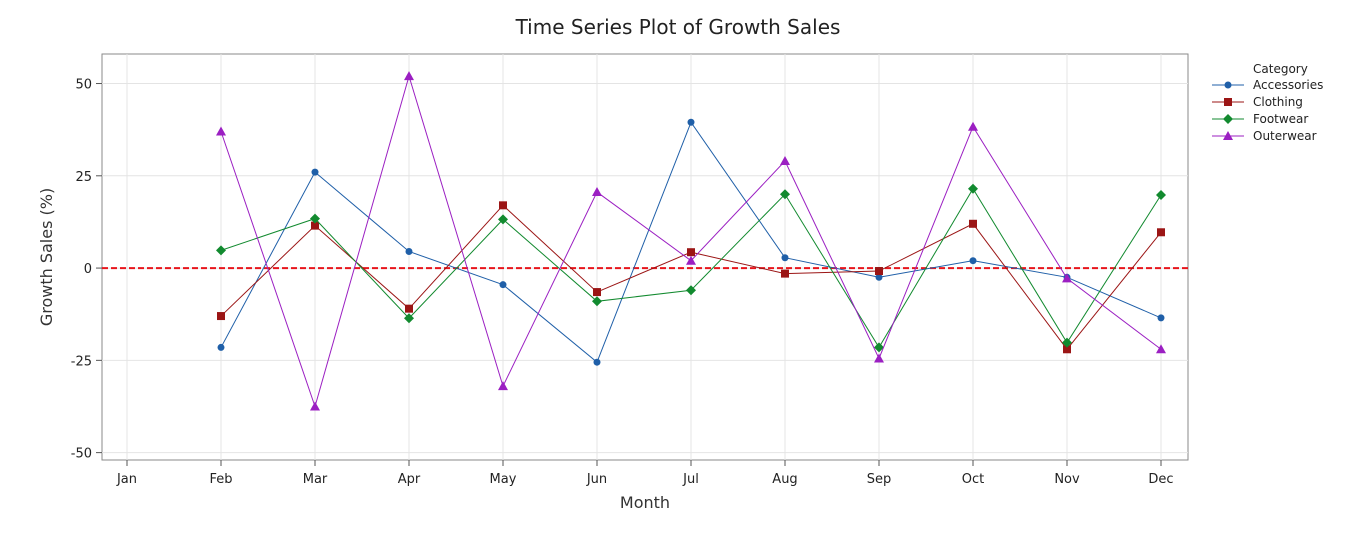 The image size is (1358, 539). Describe the element at coordinates (1160, 479) in the screenshot. I see `x-tick-label: Dec` at that location.